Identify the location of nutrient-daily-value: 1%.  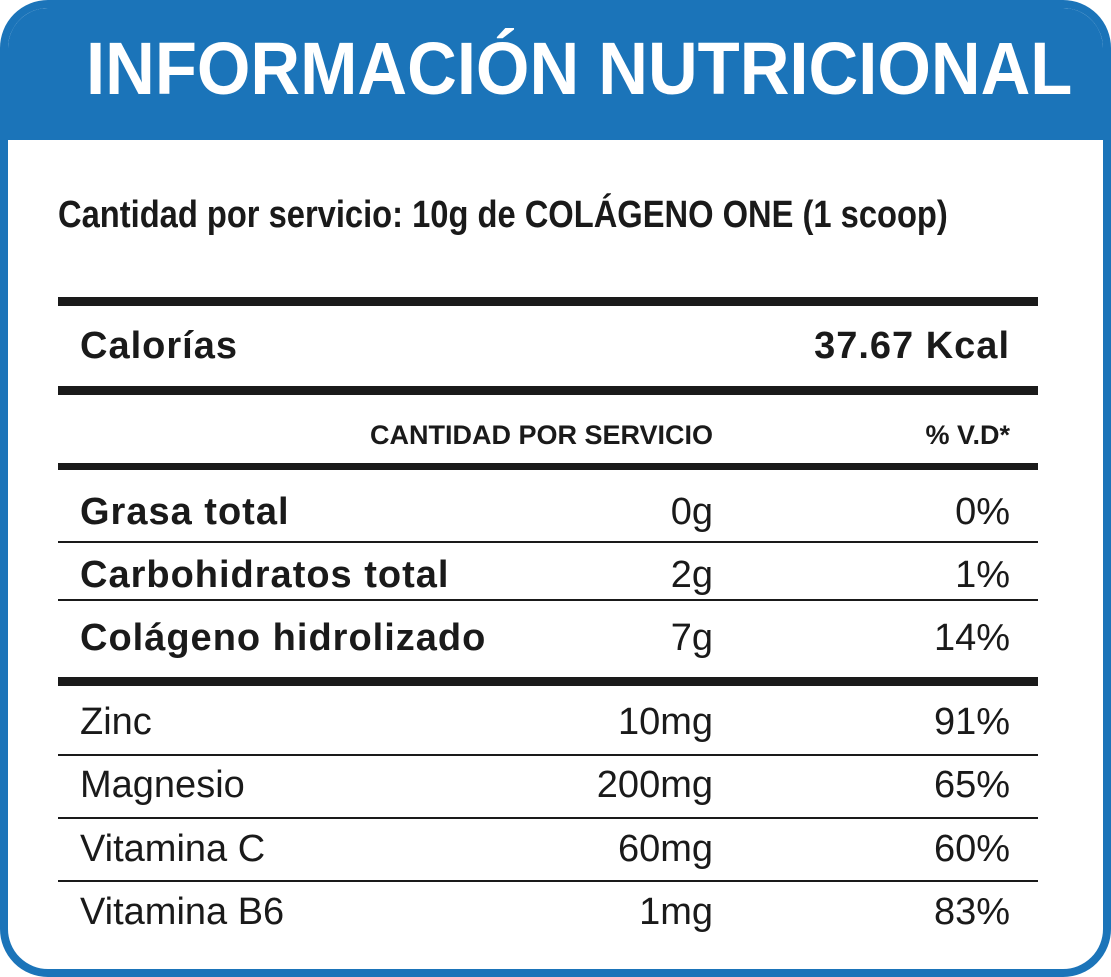
(982, 575).